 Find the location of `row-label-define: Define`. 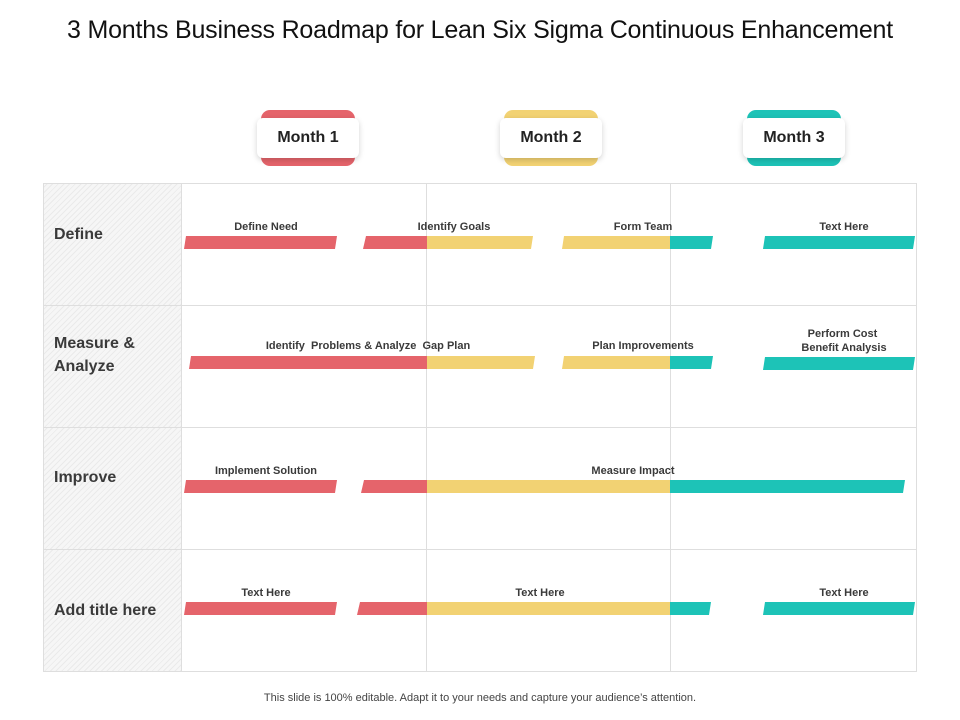

row-label-define: Define is located at coordinates (78, 234).